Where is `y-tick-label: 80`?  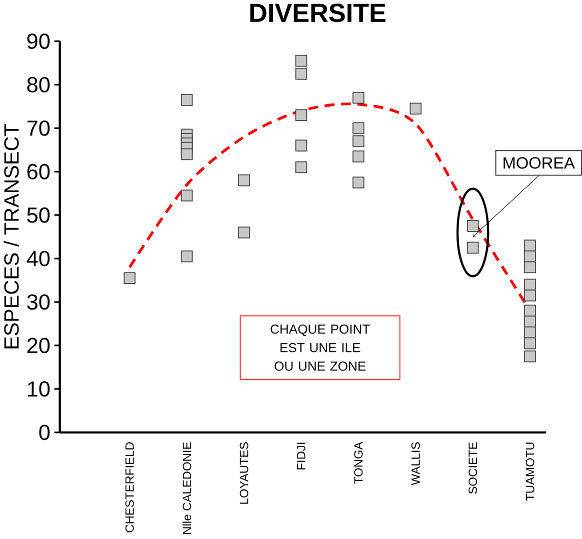
y-tick-label: 80 is located at coordinates (38, 85).